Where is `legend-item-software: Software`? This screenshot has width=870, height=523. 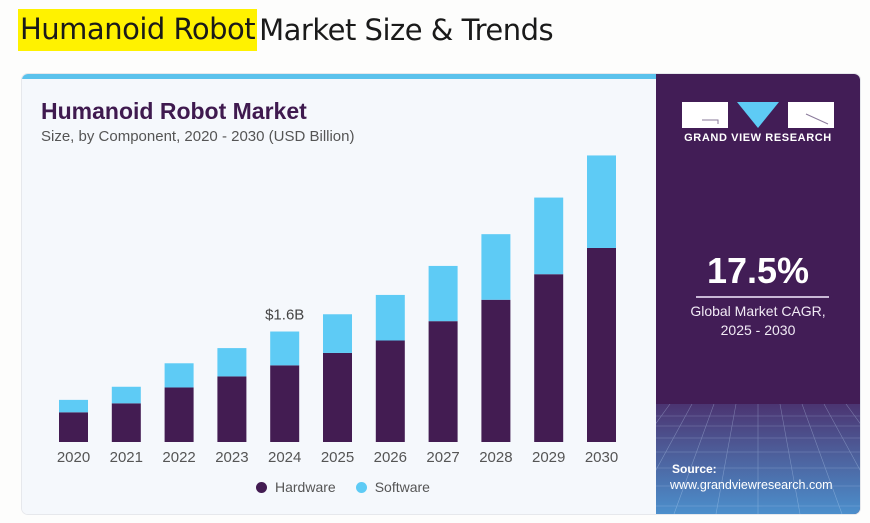 legend-item-software: Software is located at coordinates (392, 487).